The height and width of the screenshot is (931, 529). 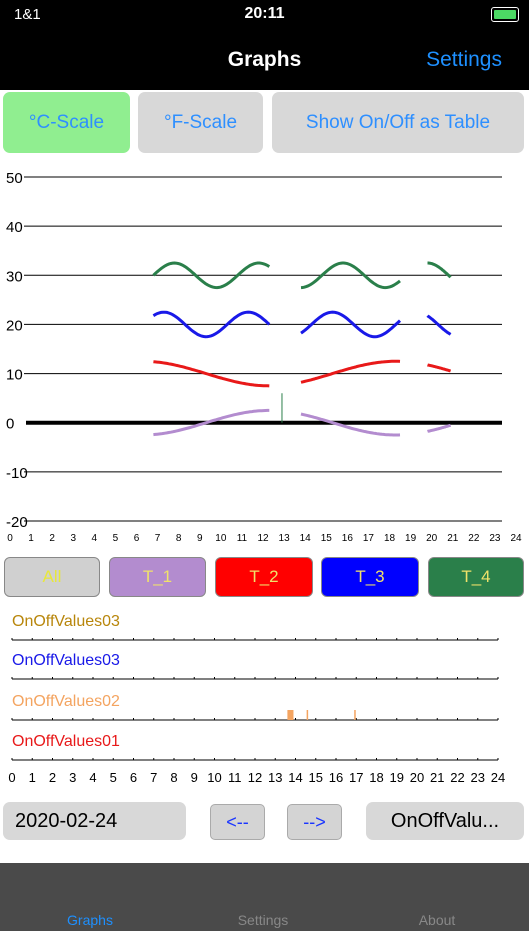 What do you see at coordinates (275, 777) in the screenshot?
I see `onoff-x-tick-label: 13` at bounding box center [275, 777].